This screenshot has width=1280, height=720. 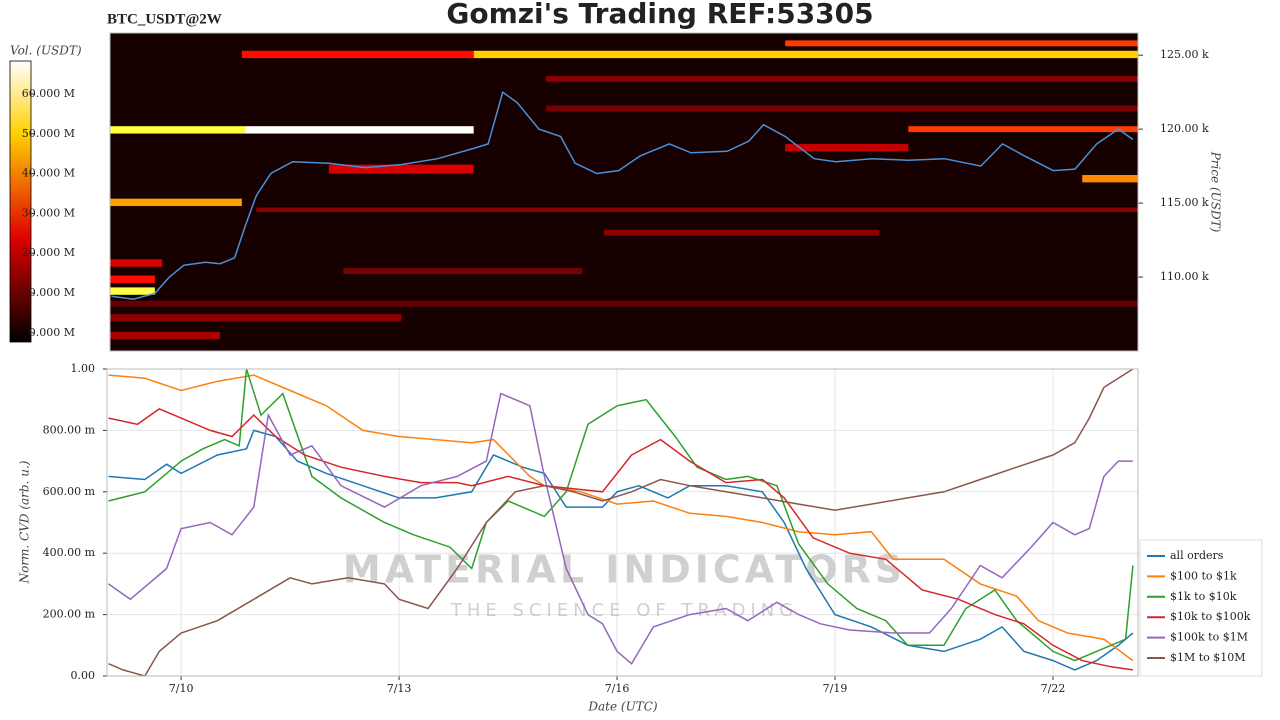 What do you see at coordinates (52, 332) in the screenshot?
I see `colorbar-tick-label: 0.000 M` at bounding box center [52, 332].